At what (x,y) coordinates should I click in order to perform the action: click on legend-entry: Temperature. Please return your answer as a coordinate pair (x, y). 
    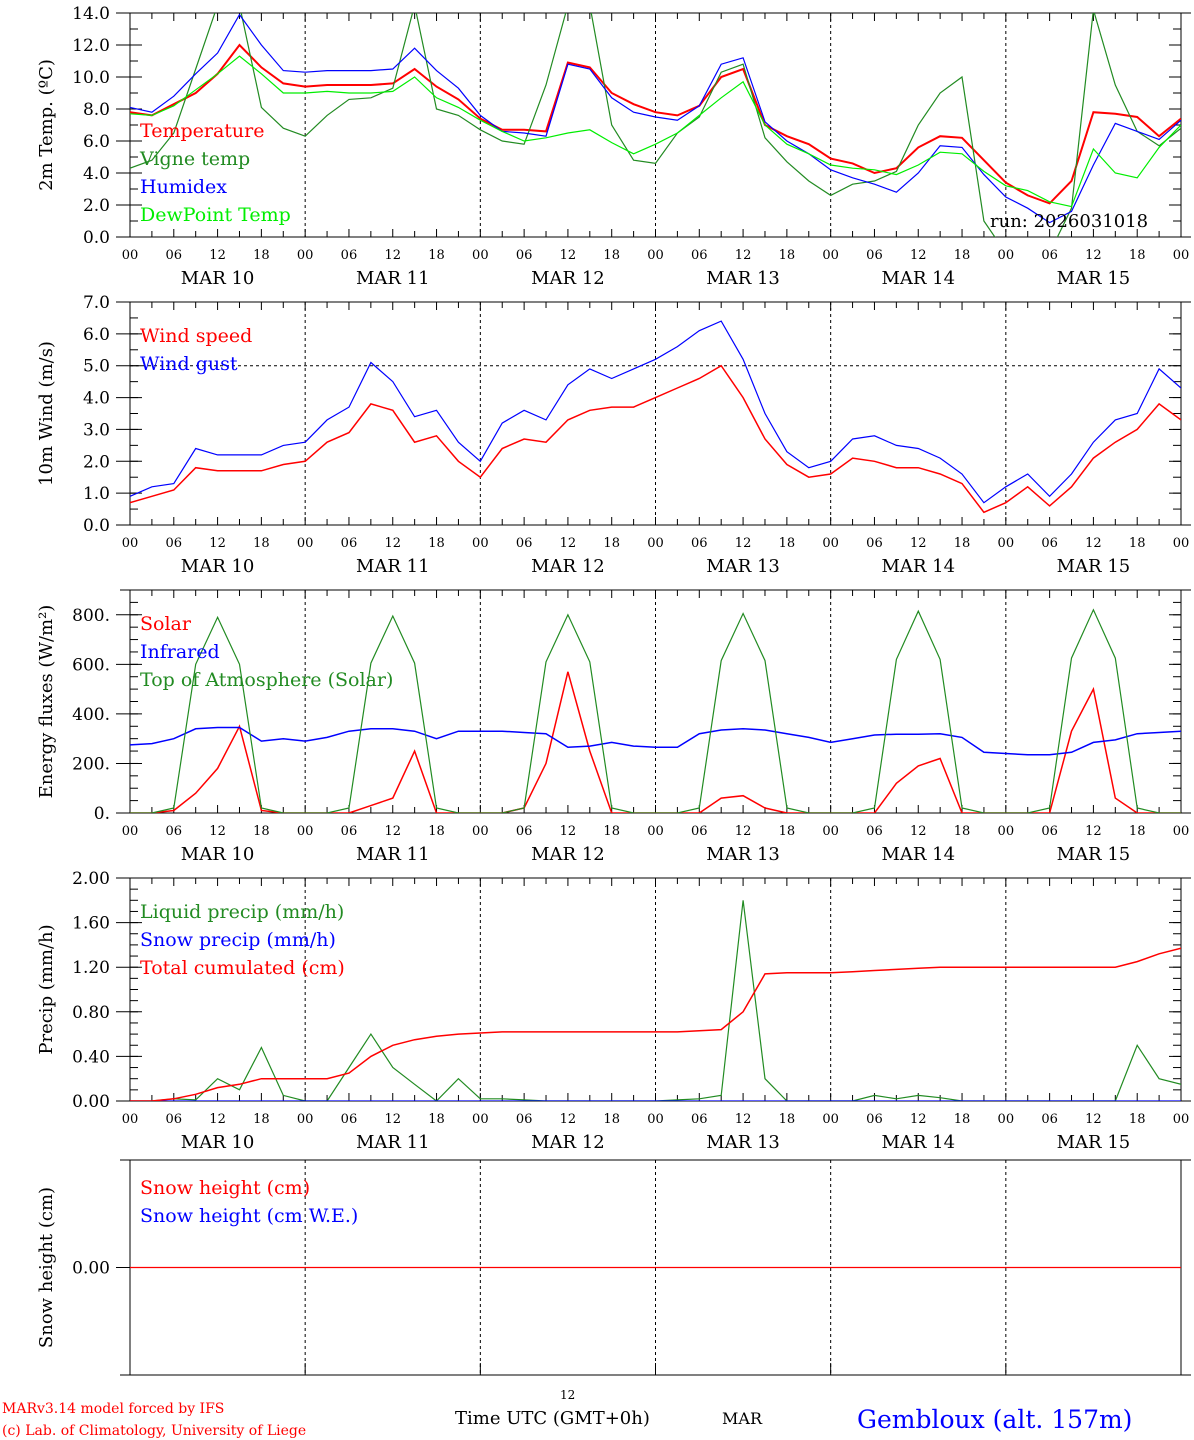
    Looking at the image, I should click on (202, 131).